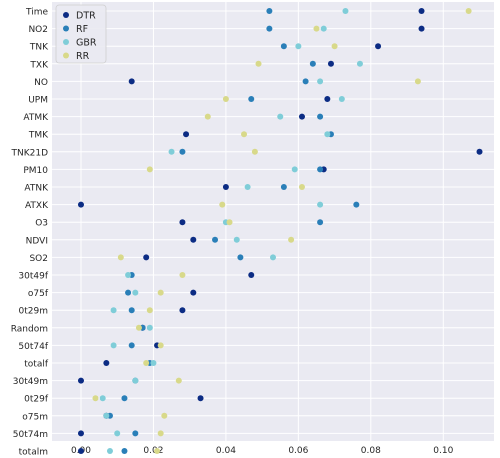 The image size is (500, 458). Describe the element at coordinates (39, 65) in the screenshot. I see `y-tick-label: TXK` at that location.